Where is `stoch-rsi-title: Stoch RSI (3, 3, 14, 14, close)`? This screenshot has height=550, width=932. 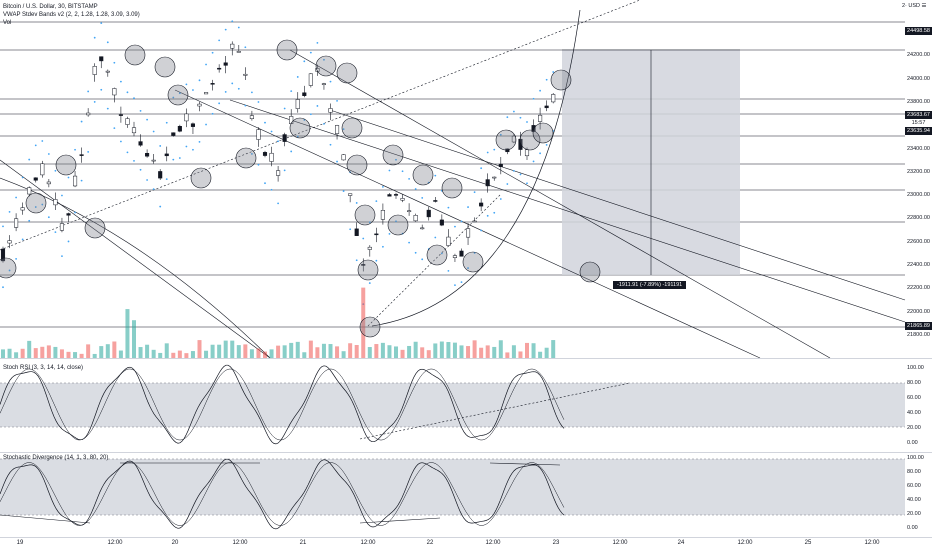
stoch-rsi-title: Stoch RSI (3, 3, 14, 14, close) is located at coordinates (43, 368).